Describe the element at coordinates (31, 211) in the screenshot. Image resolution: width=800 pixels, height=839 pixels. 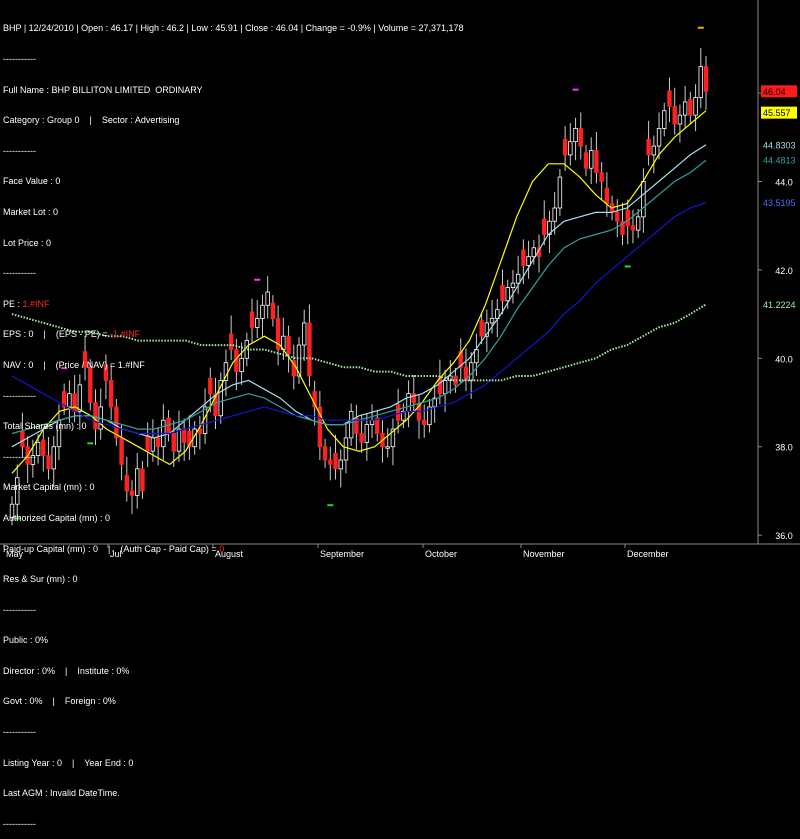
I see `market-lot: Market Lot : 0` at that location.